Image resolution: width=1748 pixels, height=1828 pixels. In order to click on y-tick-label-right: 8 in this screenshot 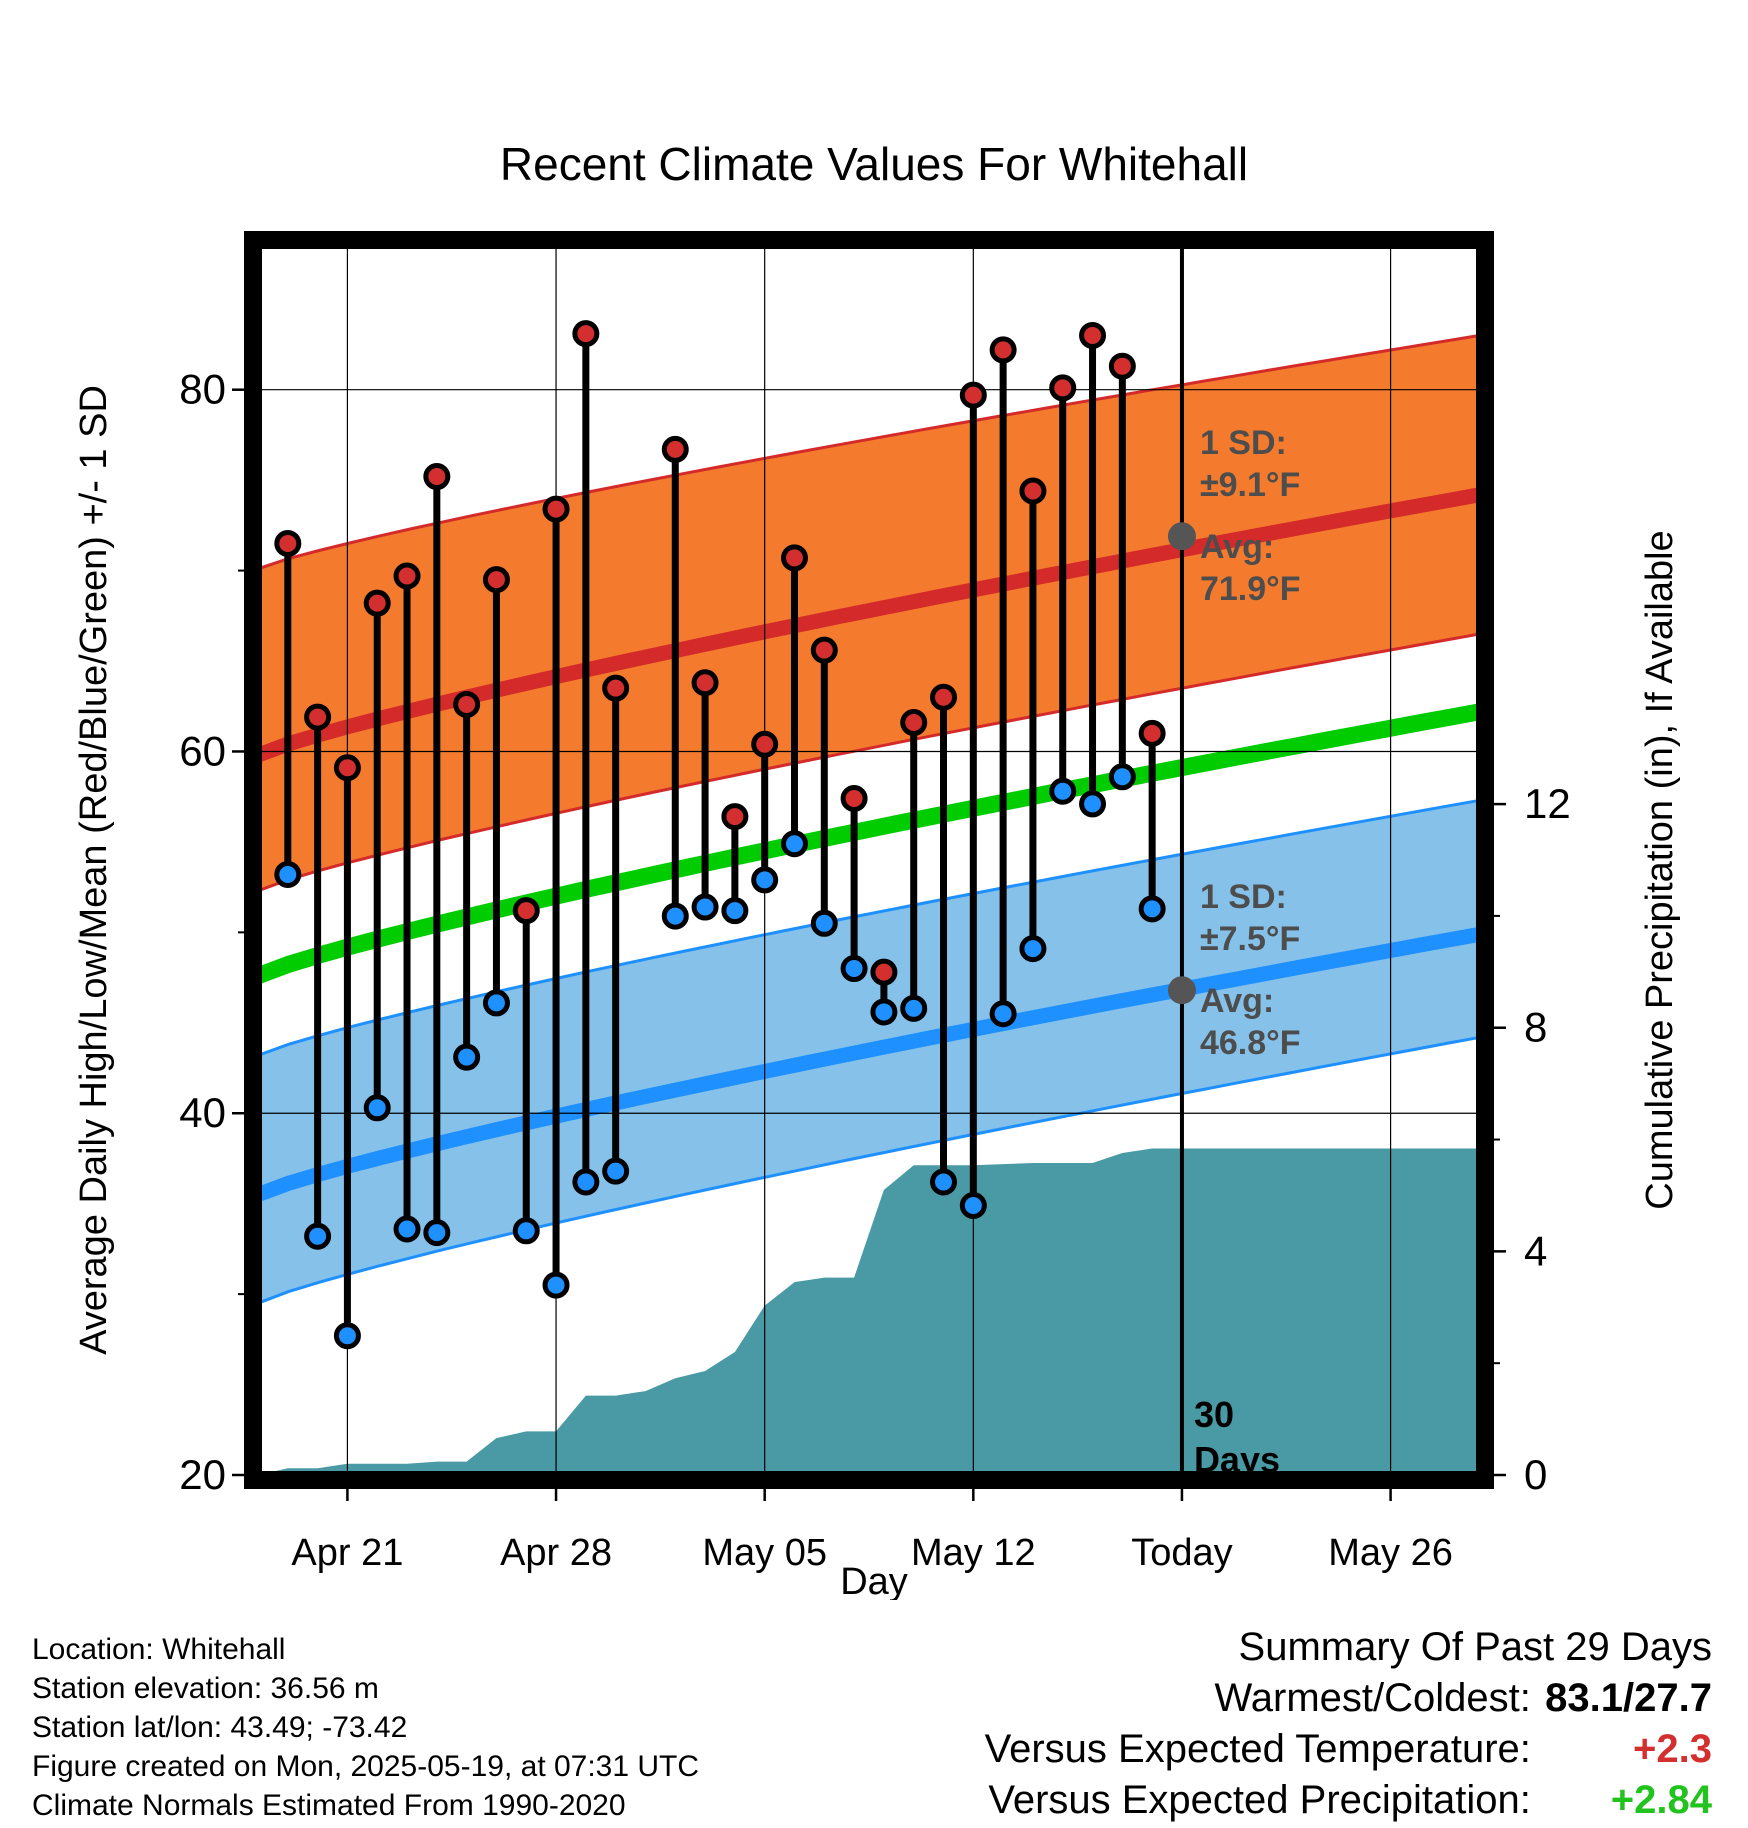, I will do `click(1535, 1027)`.